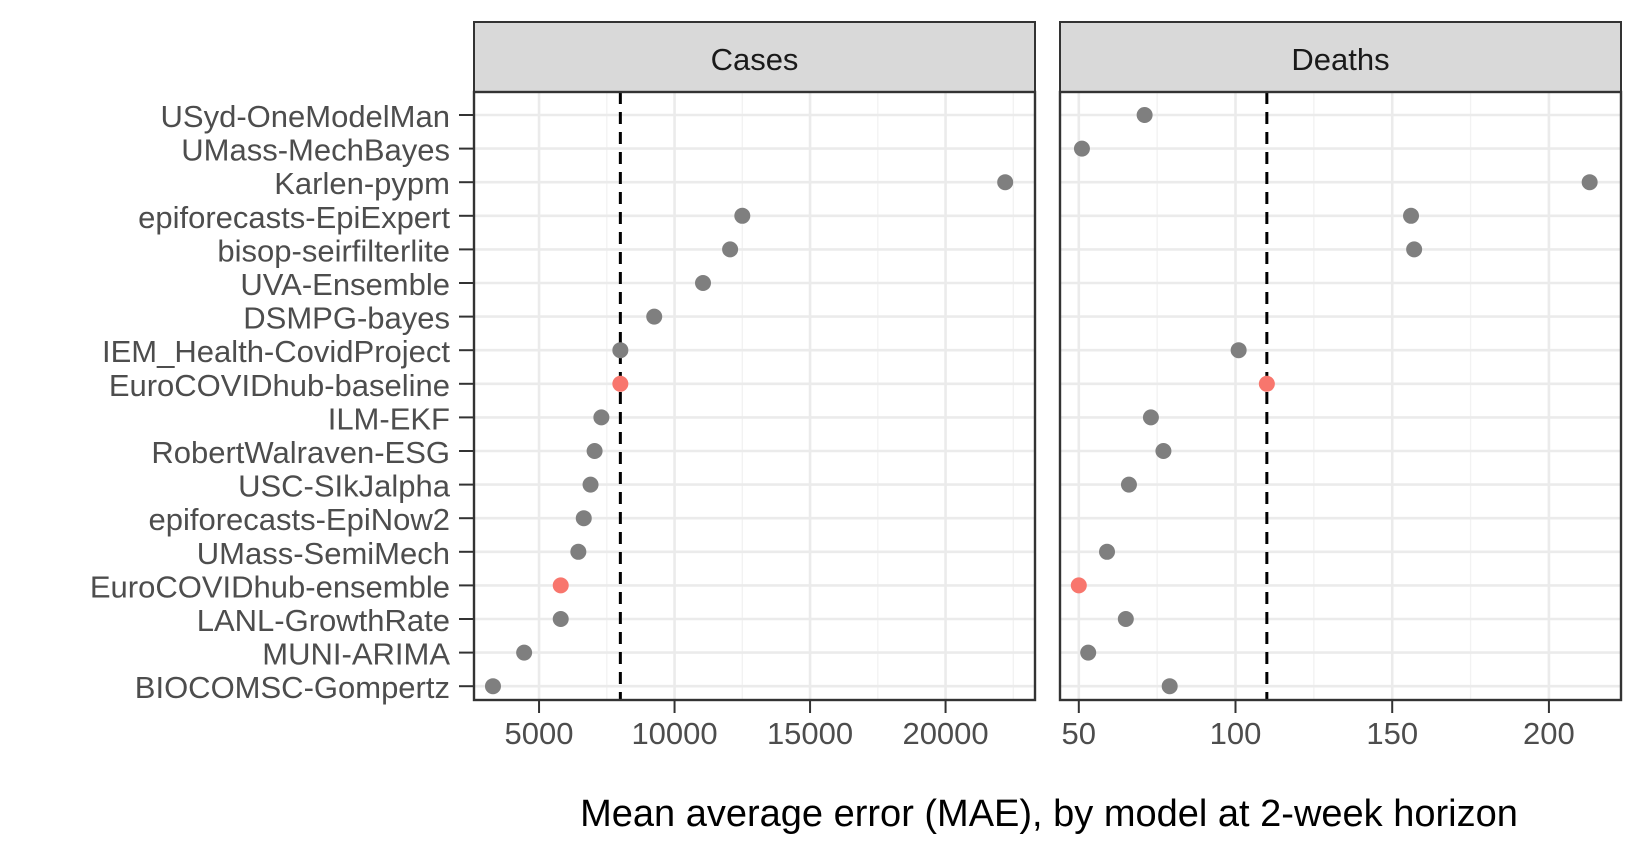  I want to click on y-tick-label: RobertWalraven-ESG, so click(300, 452).